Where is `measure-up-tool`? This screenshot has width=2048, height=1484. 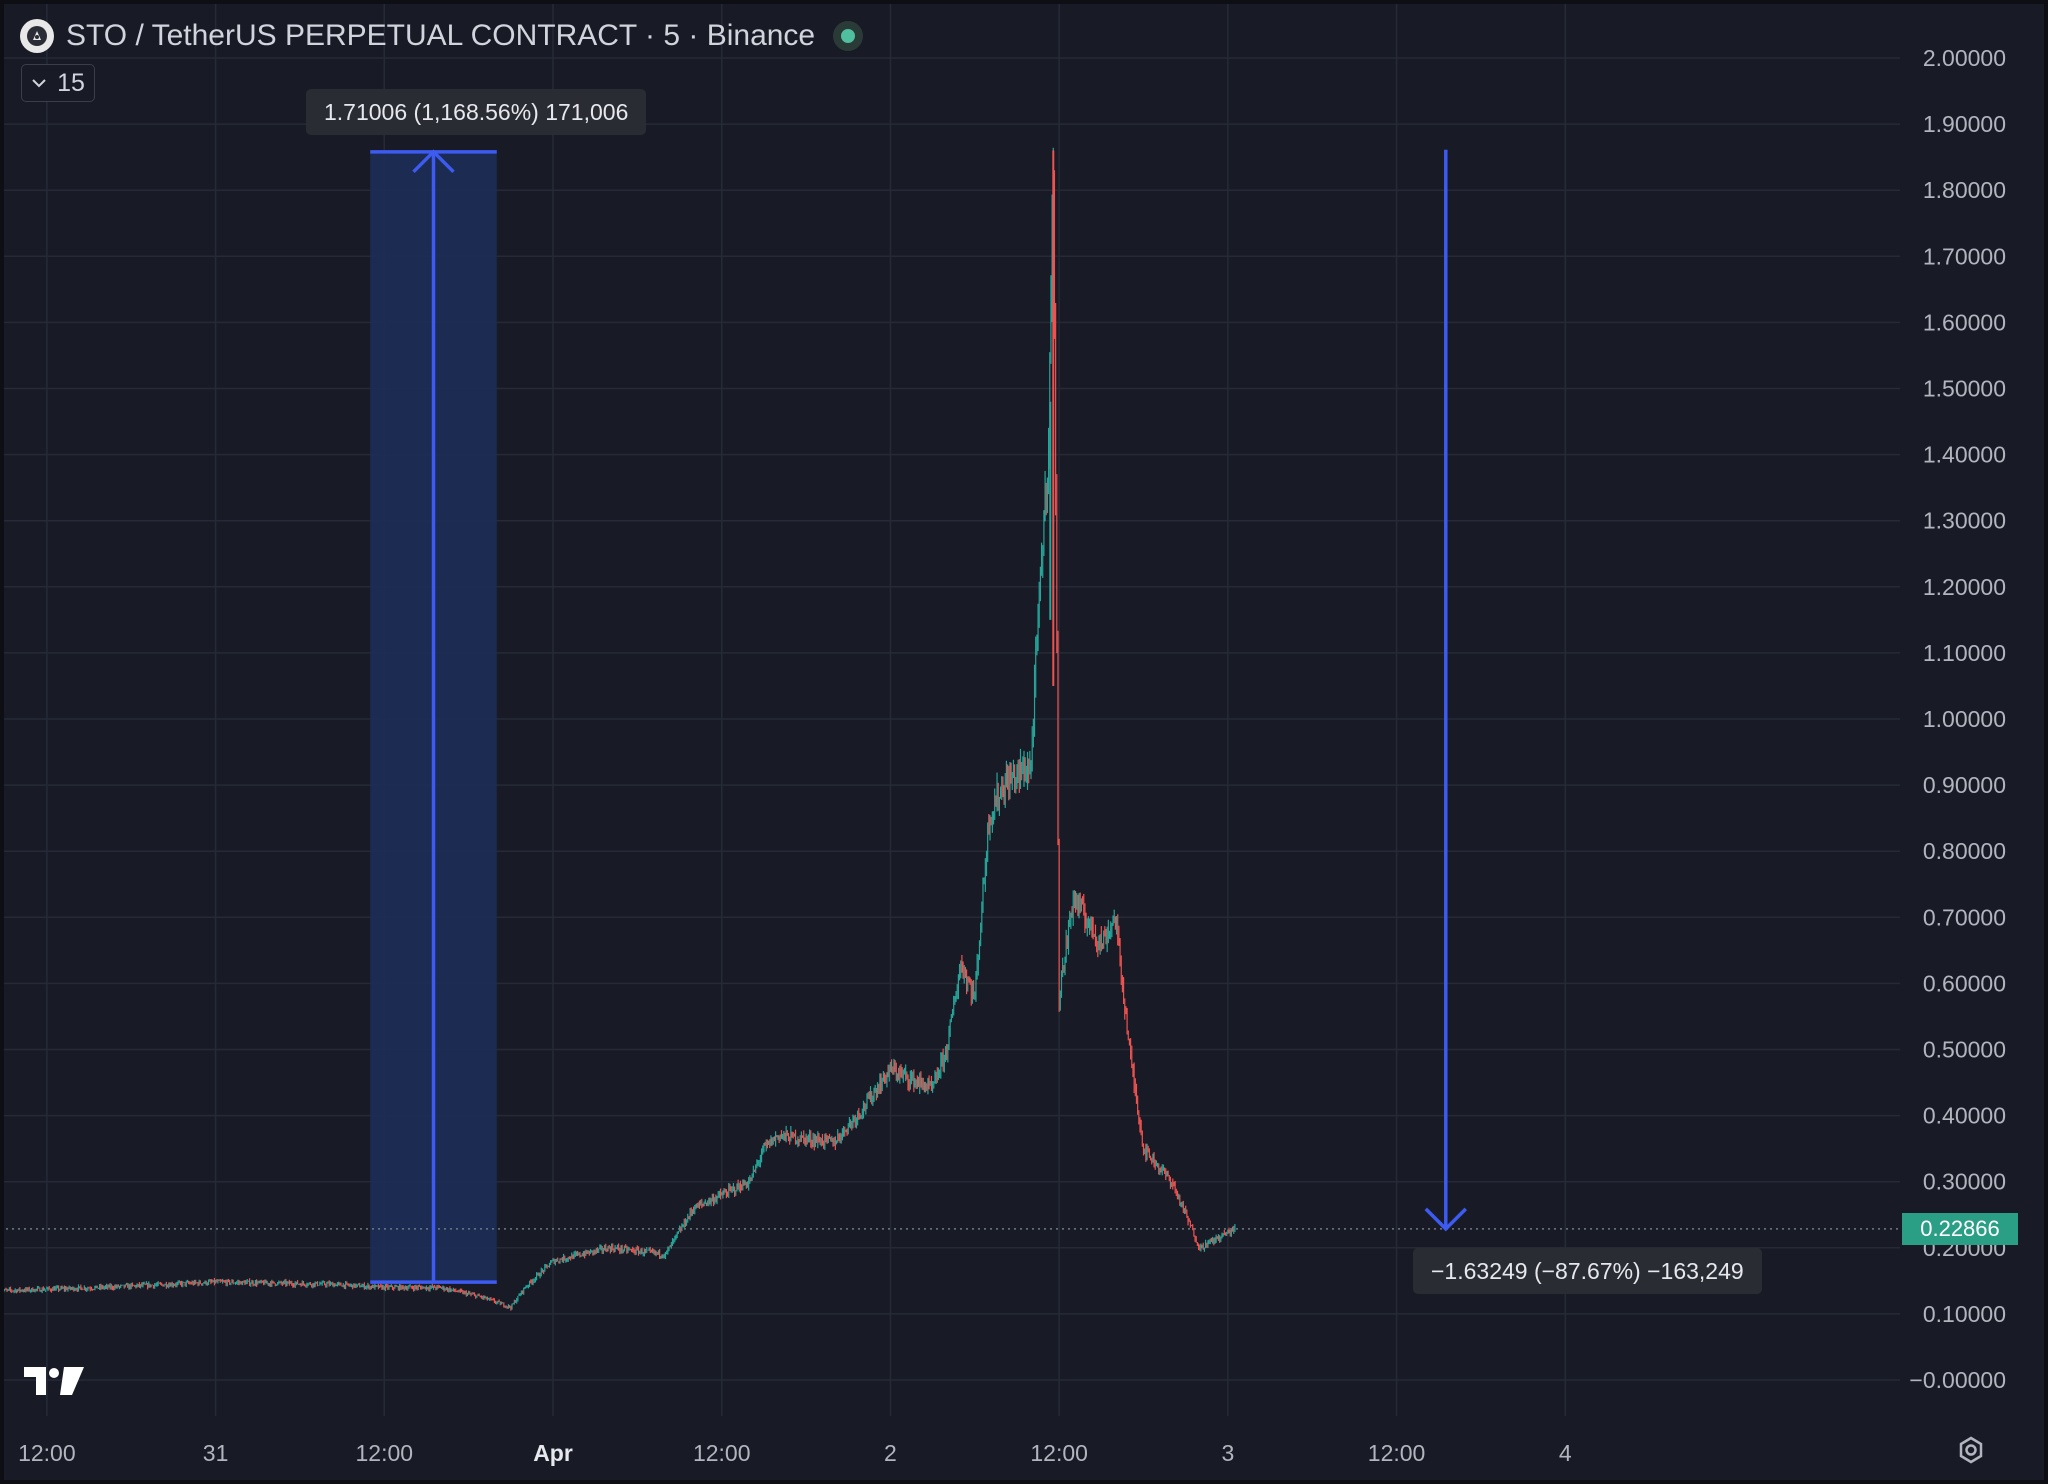
measure-up-tool is located at coordinates (433, 716).